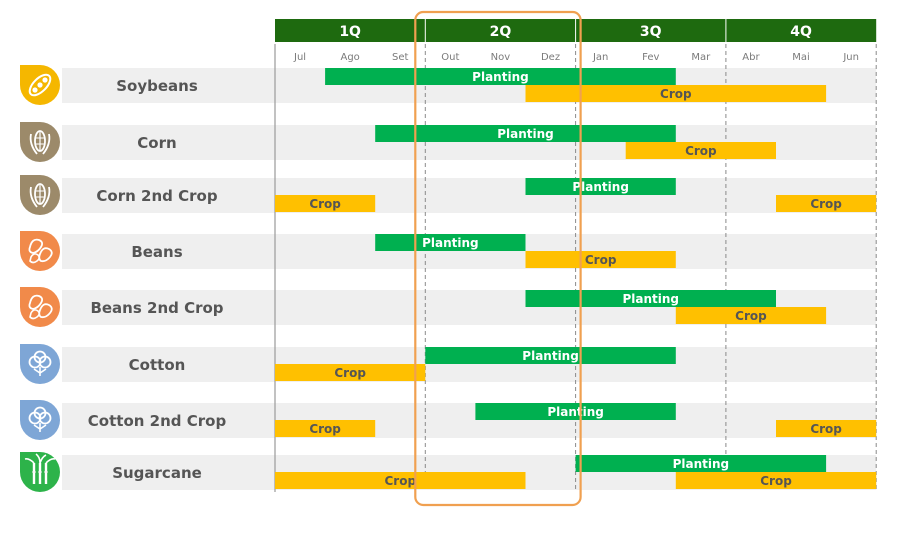 The width and height of the screenshot is (911, 550). What do you see at coordinates (156, 143) in the screenshot?
I see `crop-name: Corn` at bounding box center [156, 143].